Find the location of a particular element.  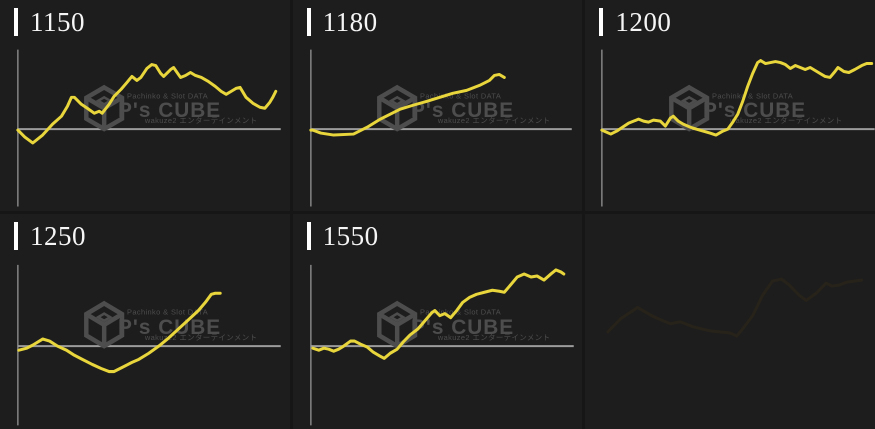

panel-title: 1150 is located at coordinates (57, 22).